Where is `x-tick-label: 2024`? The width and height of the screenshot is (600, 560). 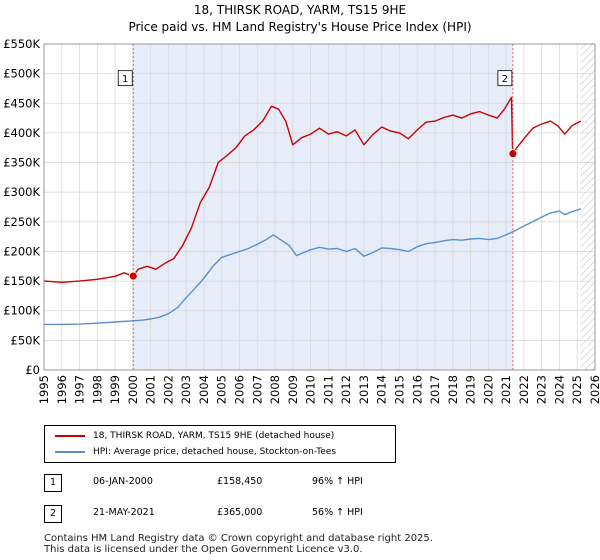 x-tick-label: 2024 is located at coordinates (559, 389).